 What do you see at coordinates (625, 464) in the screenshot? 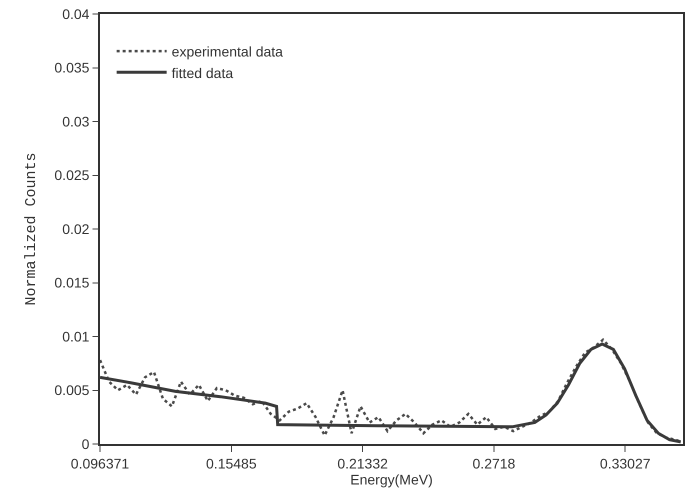
I see `x-tick-label: 0.33027` at bounding box center [625, 464].